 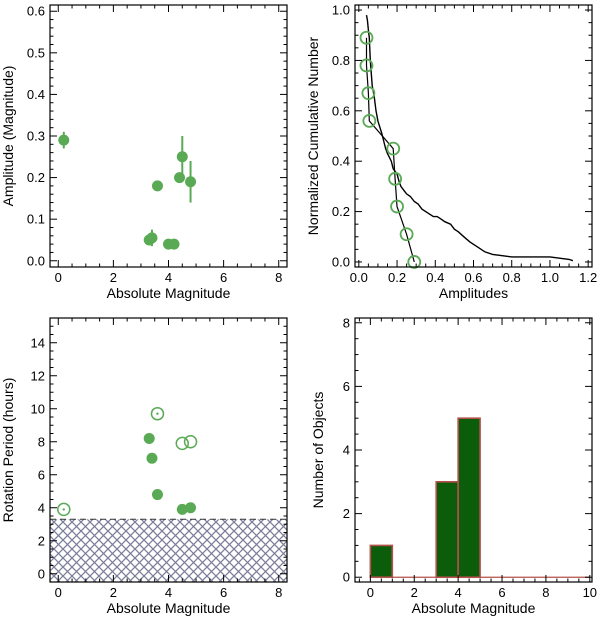 What do you see at coordinates (341, 10) in the screenshot?
I see `y-tick-label: 1.0` at bounding box center [341, 10].